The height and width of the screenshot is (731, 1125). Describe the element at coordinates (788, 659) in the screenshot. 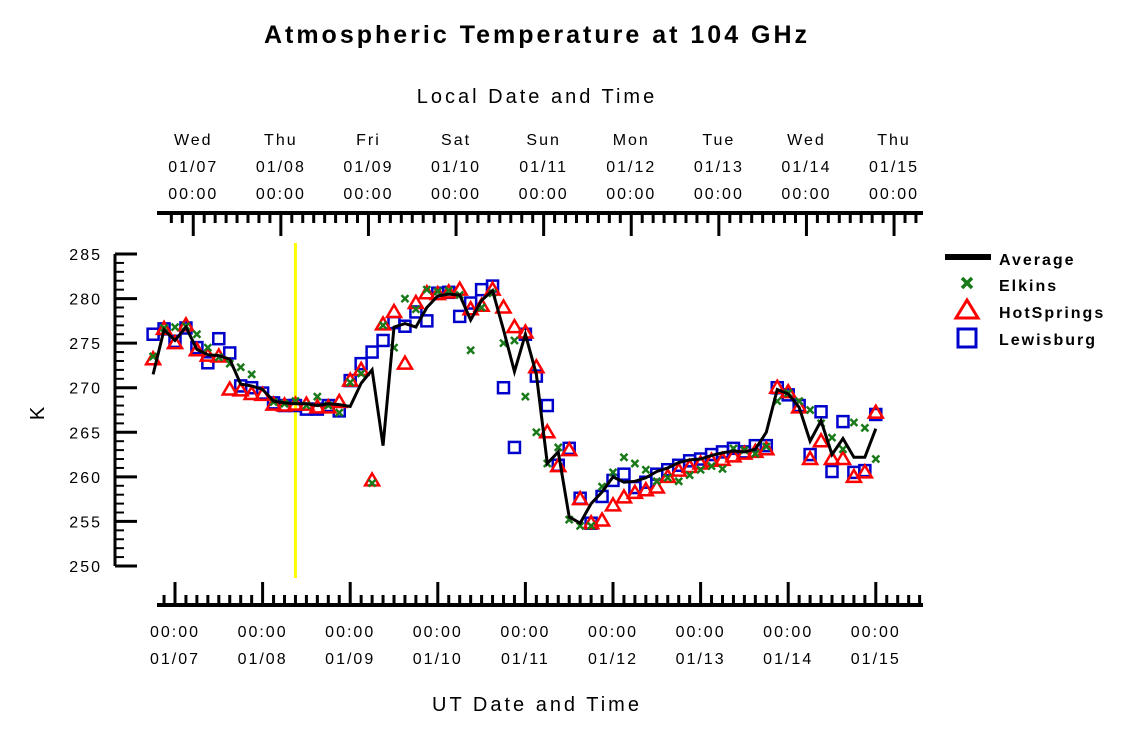

I see `bottom-tick-date: 01/14` at that location.